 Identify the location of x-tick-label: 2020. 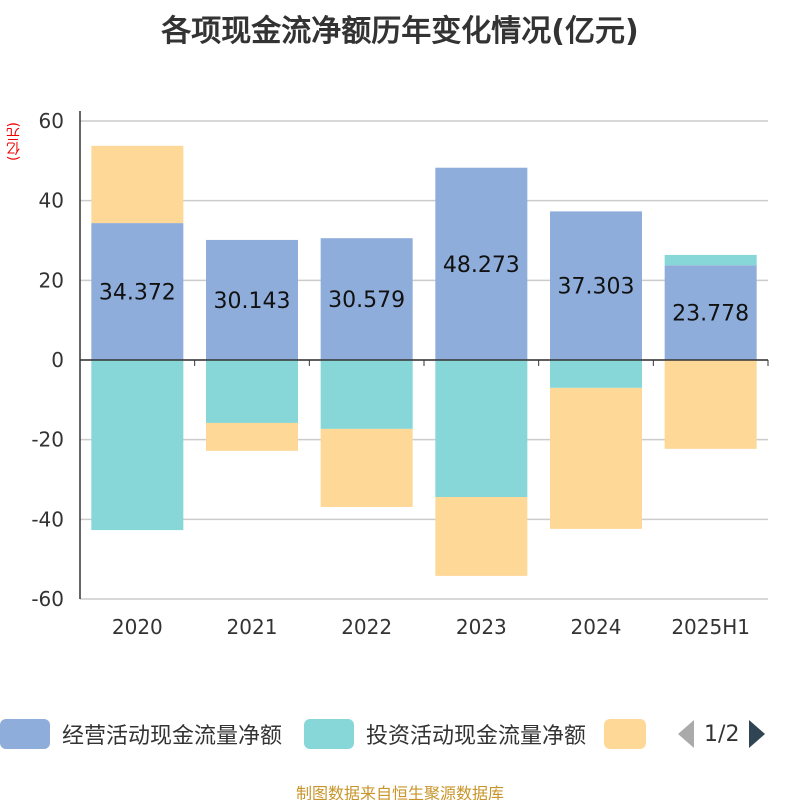
(137, 627).